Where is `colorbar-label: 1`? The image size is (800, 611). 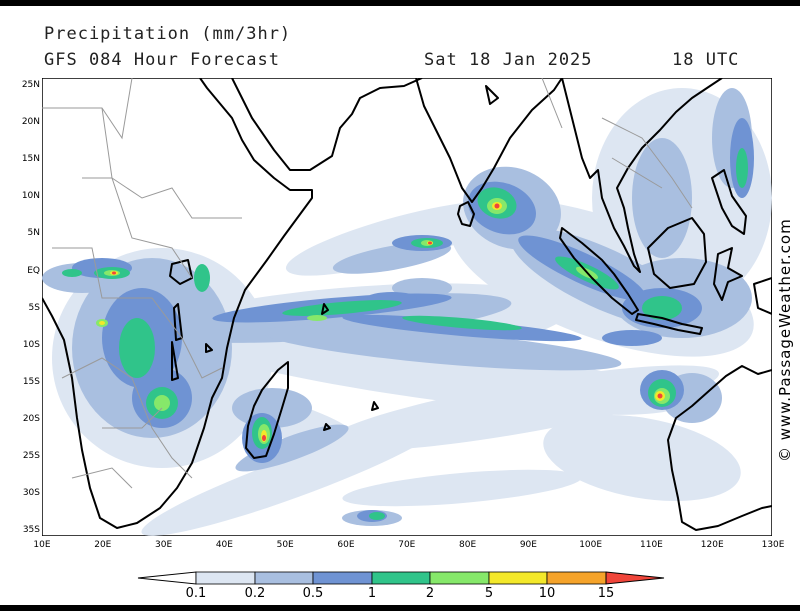 colorbar-label: 1 is located at coordinates (372, 593).